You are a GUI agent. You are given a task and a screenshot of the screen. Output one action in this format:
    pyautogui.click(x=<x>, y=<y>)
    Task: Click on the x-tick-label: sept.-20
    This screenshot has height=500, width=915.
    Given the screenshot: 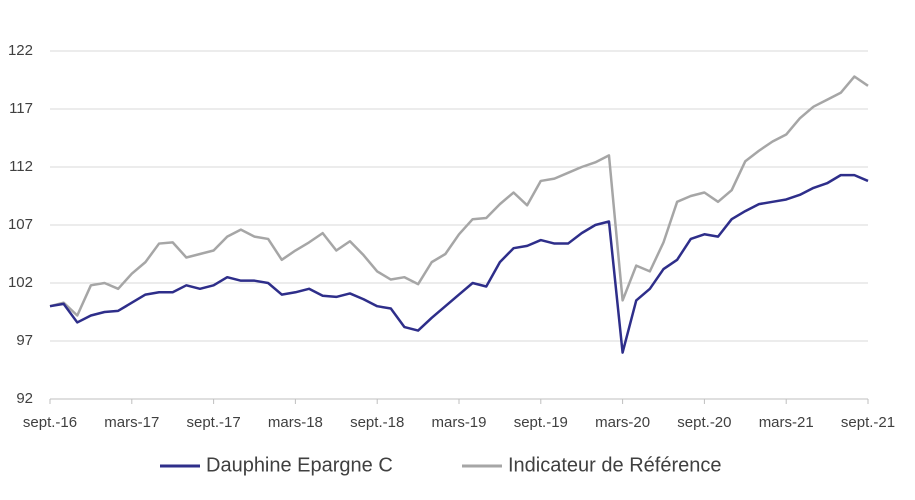 What is the action you would take?
    pyautogui.click(x=704, y=422)
    